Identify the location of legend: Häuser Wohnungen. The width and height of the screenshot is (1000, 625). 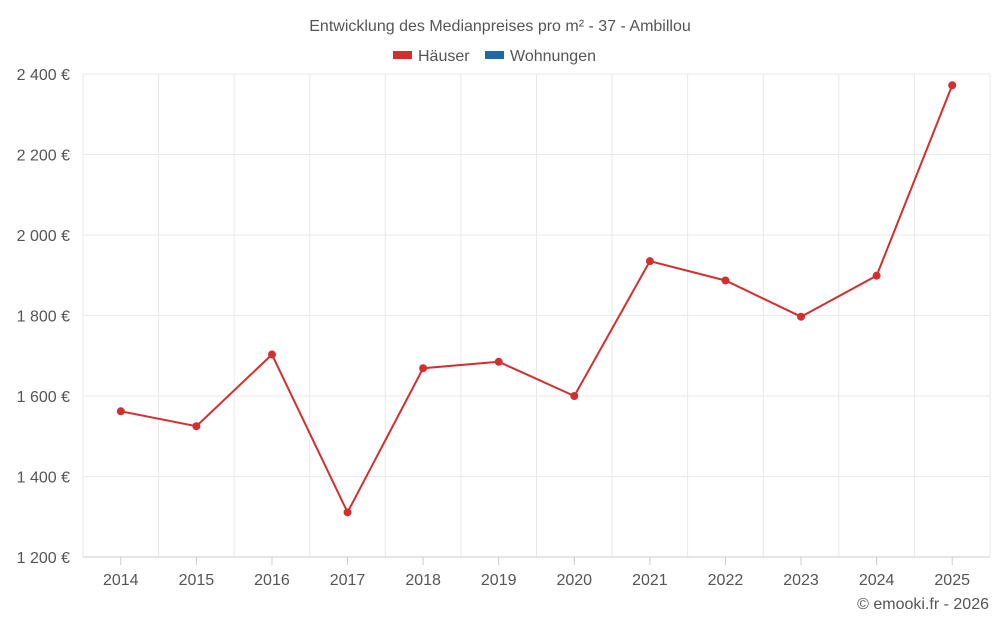
(494, 56).